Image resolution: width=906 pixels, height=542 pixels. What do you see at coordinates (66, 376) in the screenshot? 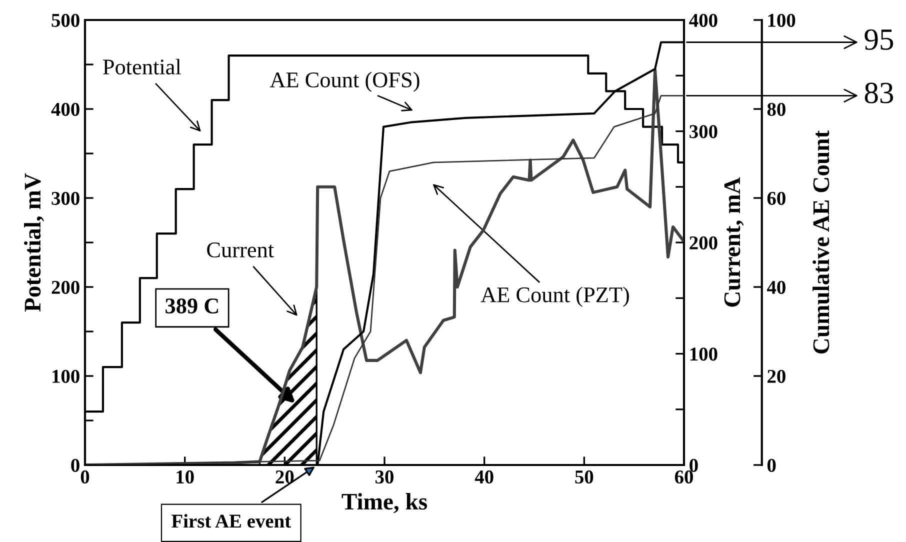
I see `y-tick-label: 100` at bounding box center [66, 376].